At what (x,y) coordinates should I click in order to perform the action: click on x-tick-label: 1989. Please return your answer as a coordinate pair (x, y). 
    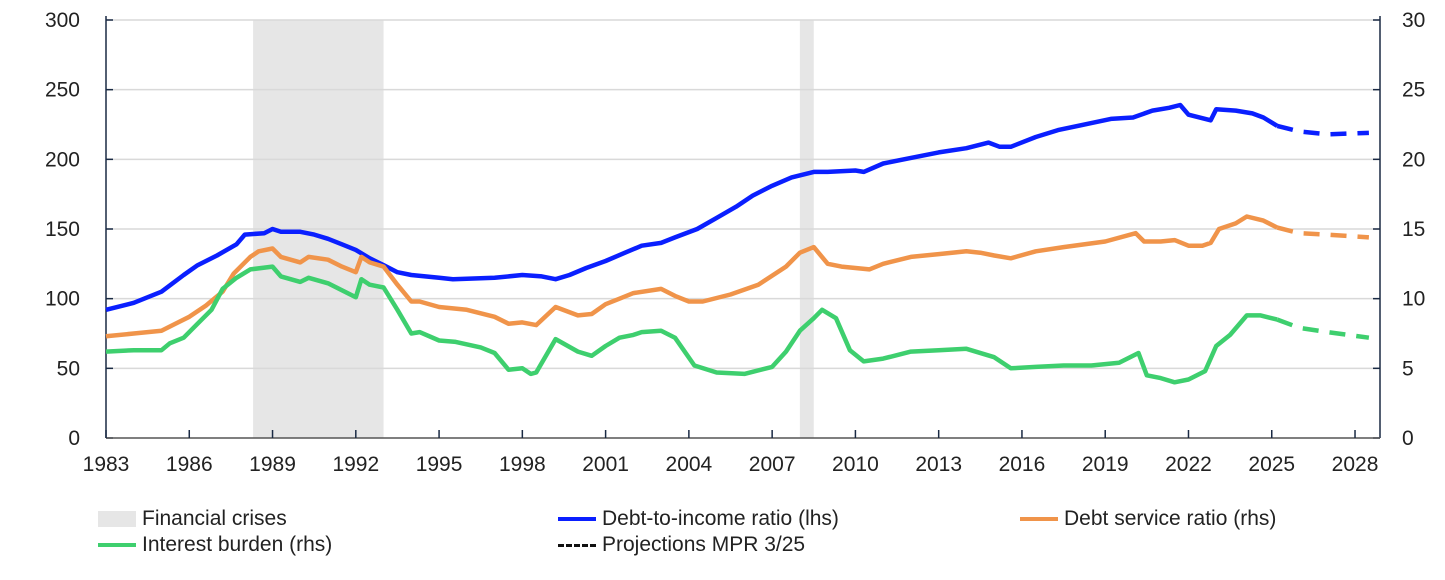
    Looking at the image, I should click on (272, 464).